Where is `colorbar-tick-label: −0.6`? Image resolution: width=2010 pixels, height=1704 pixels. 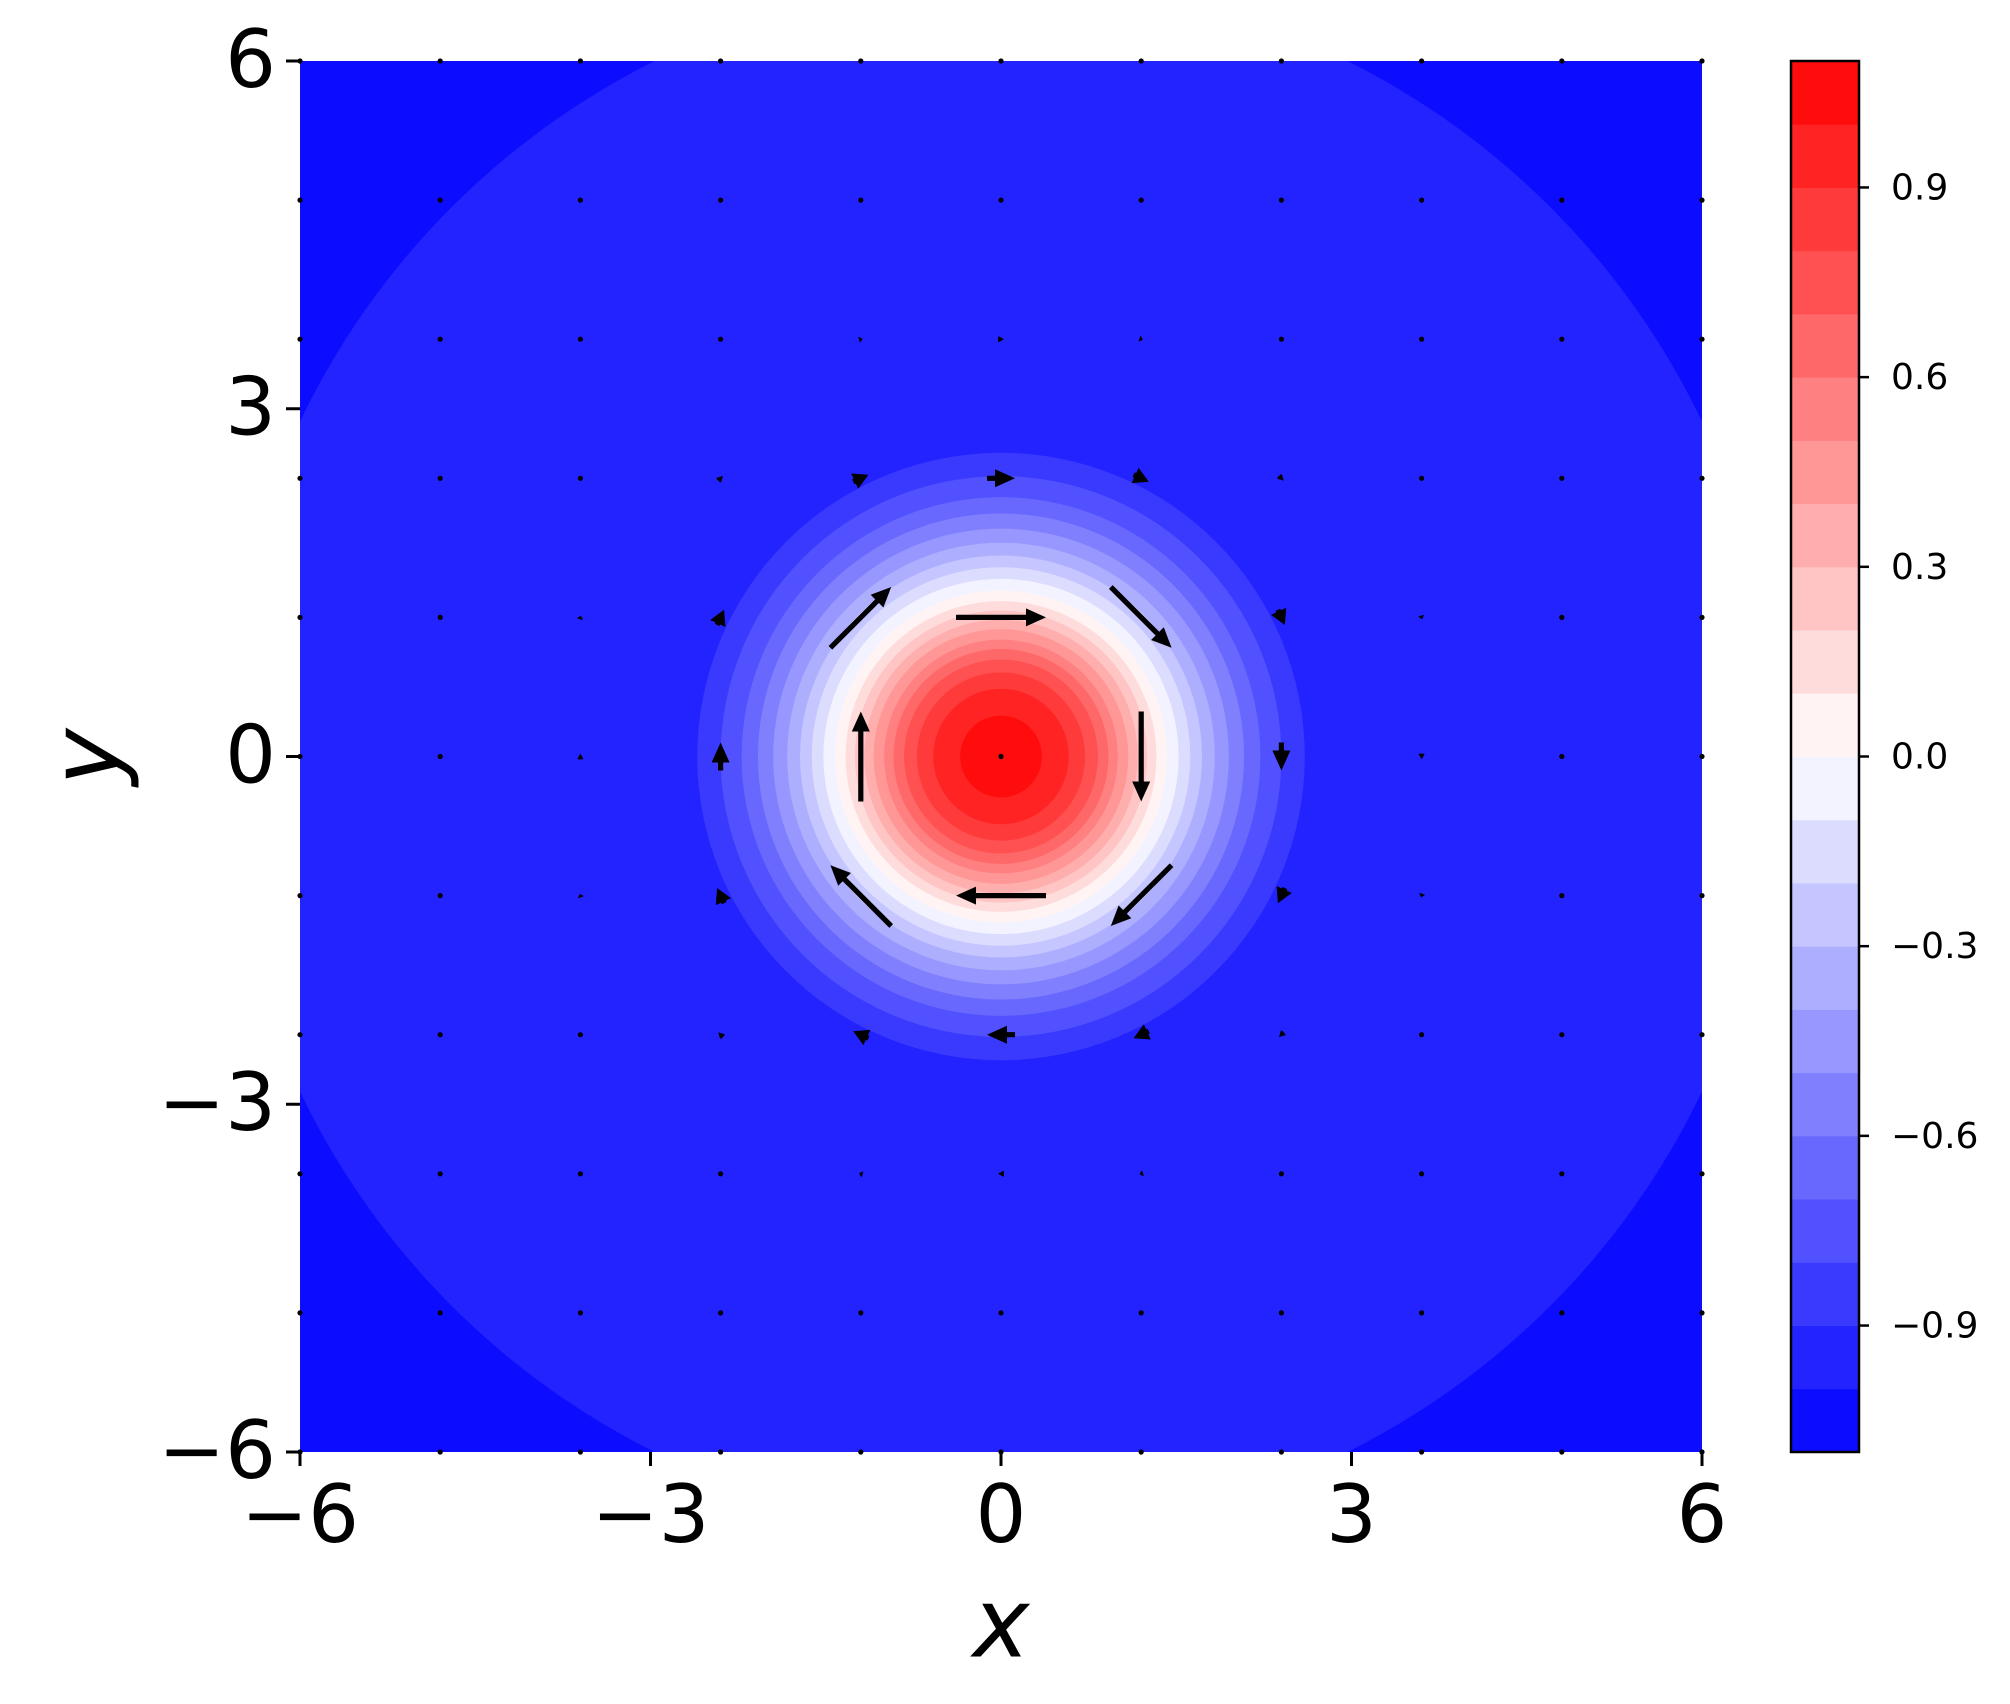
colorbar-tick-label: −0.6 is located at coordinates (1934, 1136).